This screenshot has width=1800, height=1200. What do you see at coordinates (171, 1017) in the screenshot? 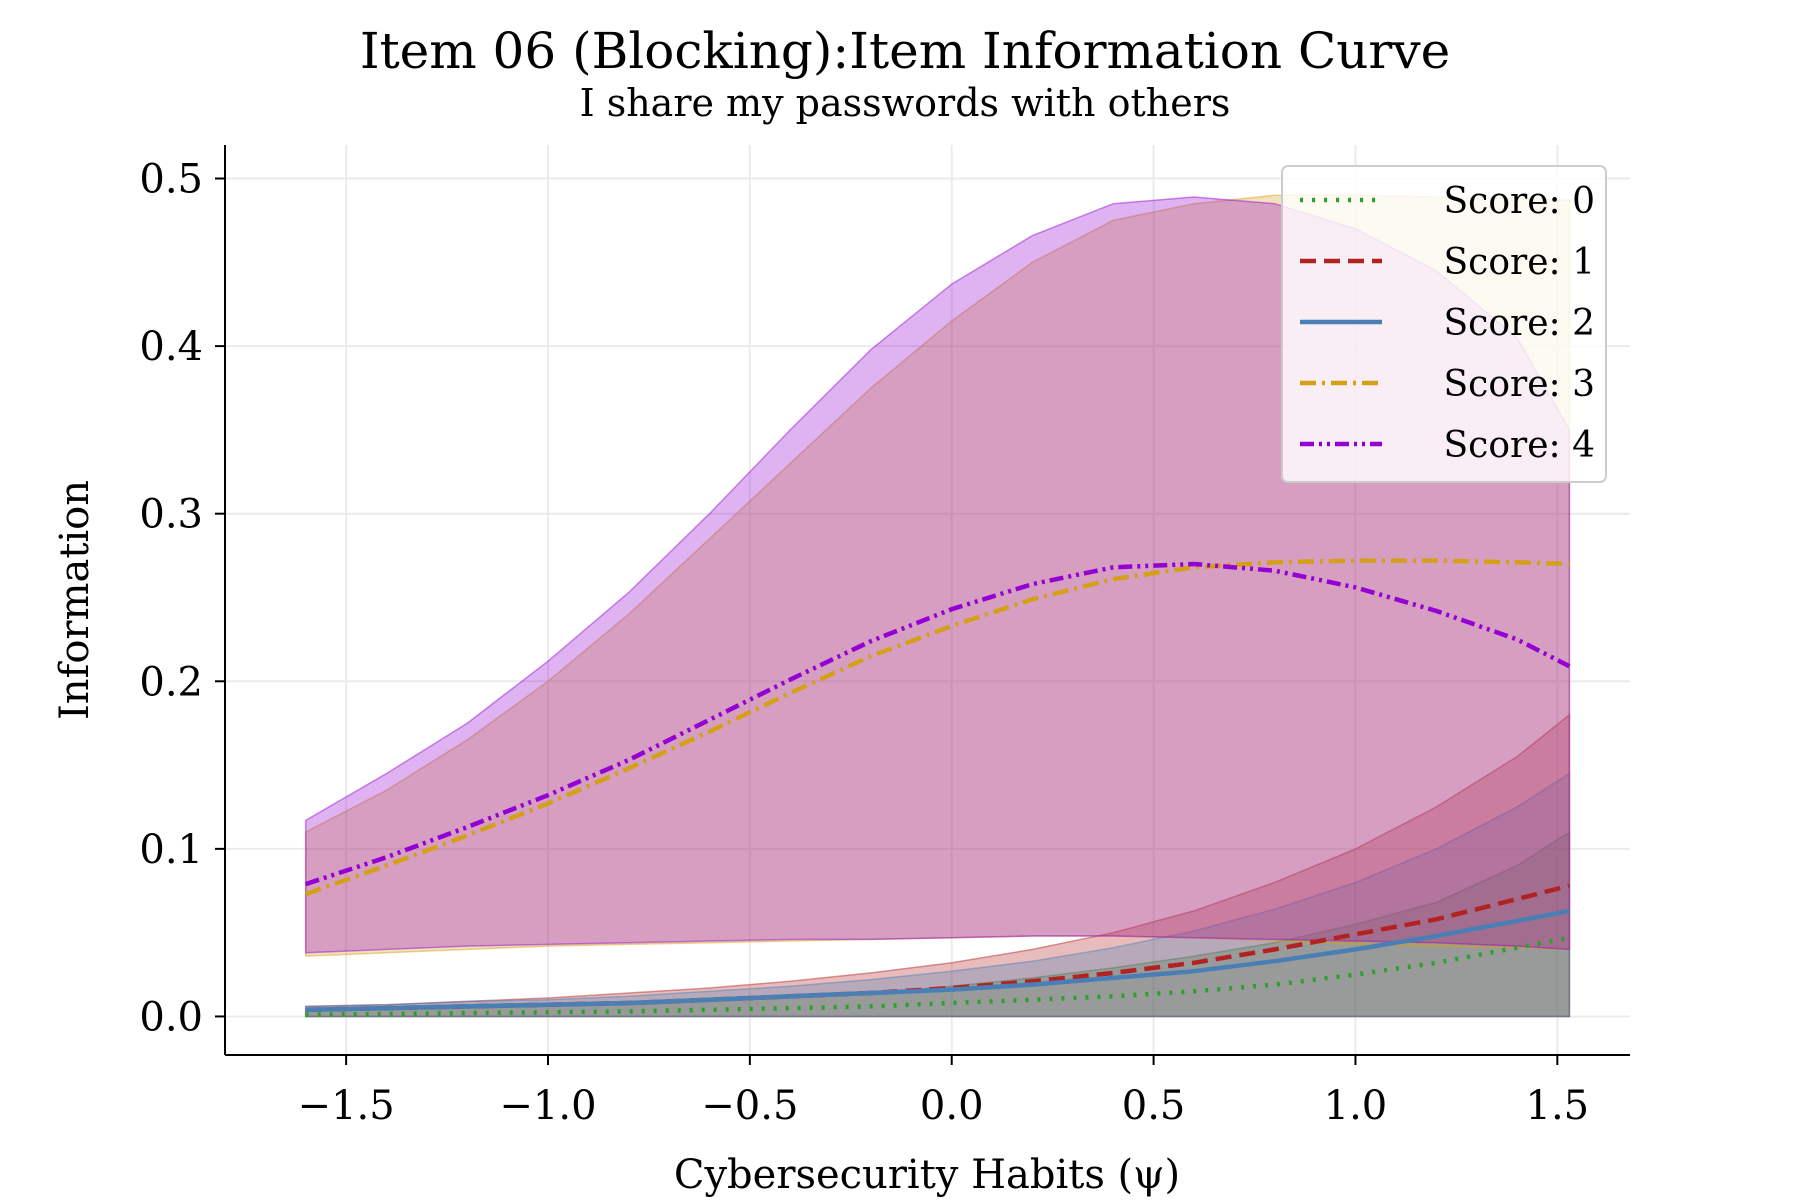
I see `y-tick-label: 0.0` at bounding box center [171, 1017].